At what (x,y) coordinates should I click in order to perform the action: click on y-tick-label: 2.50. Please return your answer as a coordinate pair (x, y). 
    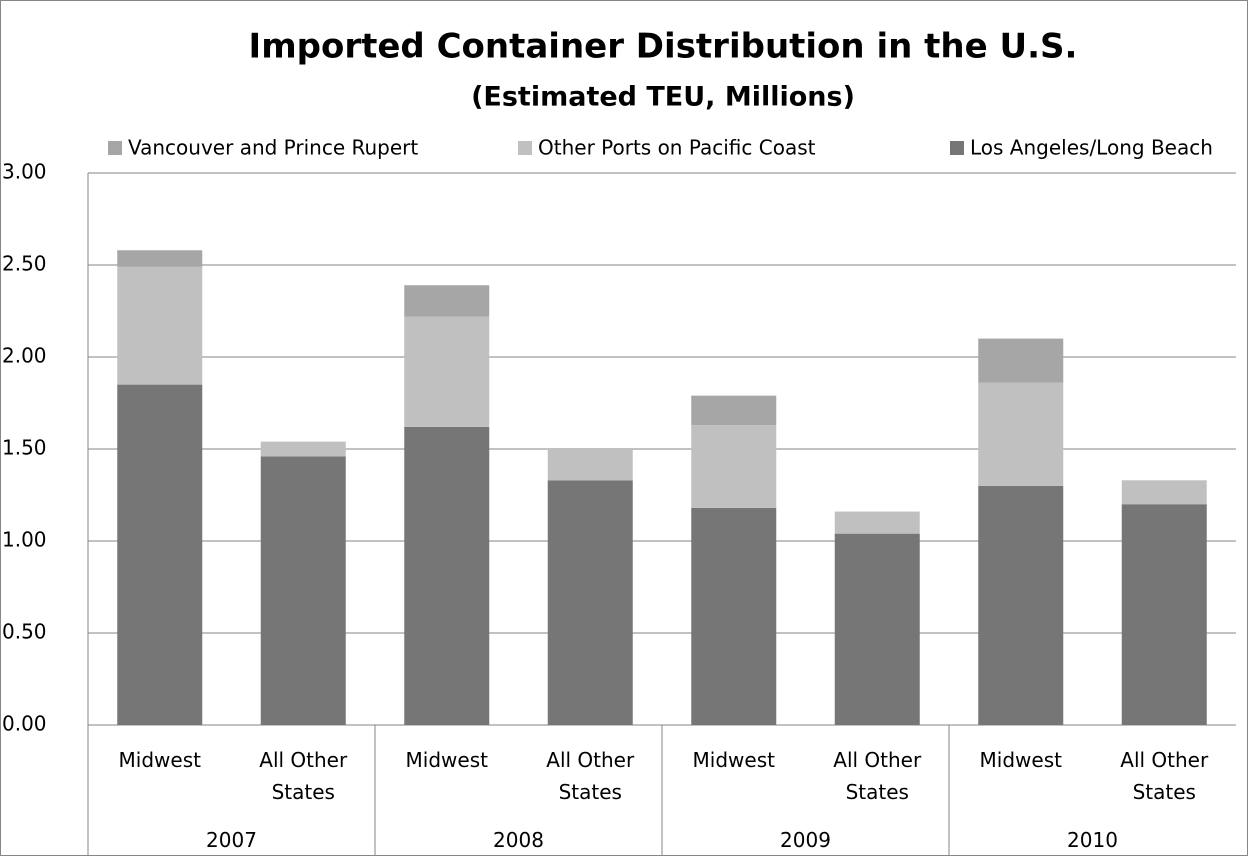
    Looking at the image, I should click on (24, 264).